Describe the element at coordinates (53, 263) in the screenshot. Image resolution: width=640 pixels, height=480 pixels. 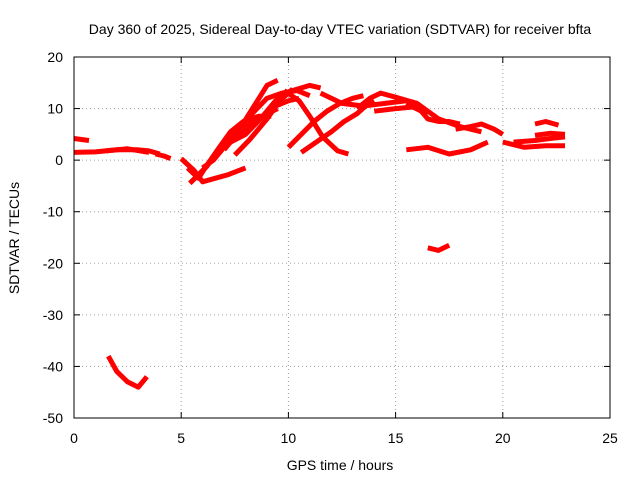
I see `y-tick-label: -20` at that location.